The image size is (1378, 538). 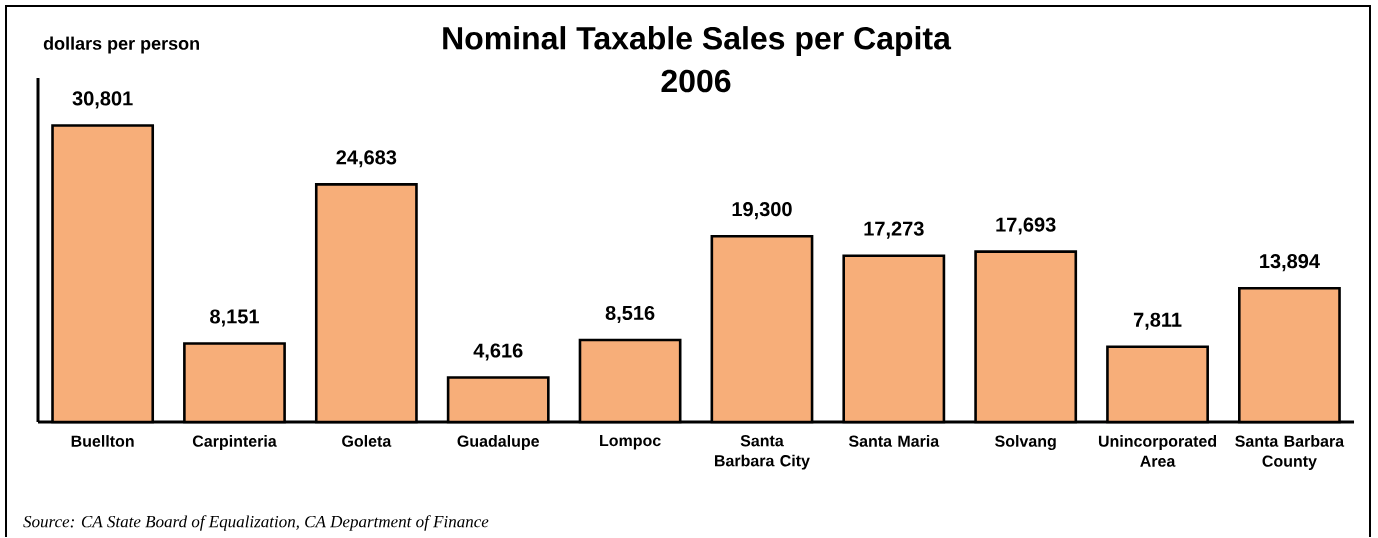 What do you see at coordinates (762, 211) in the screenshot?
I see `data-label: 19,300` at bounding box center [762, 211].